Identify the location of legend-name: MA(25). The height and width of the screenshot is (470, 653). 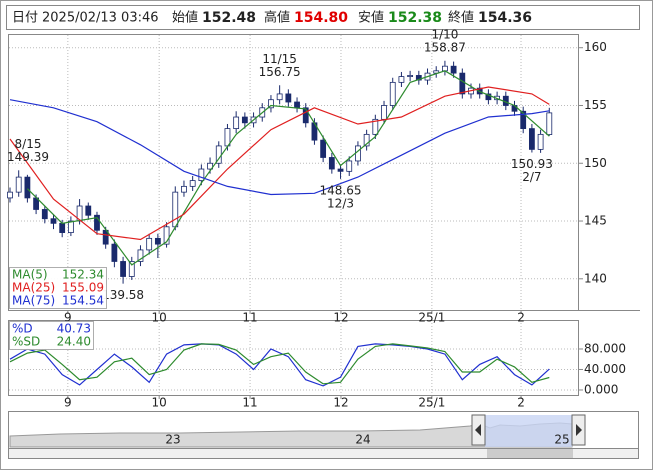
(33, 288).